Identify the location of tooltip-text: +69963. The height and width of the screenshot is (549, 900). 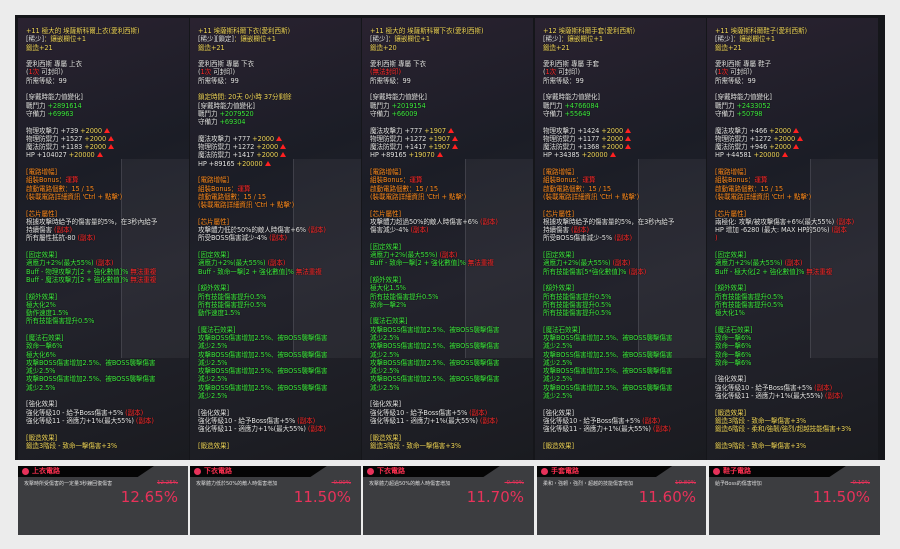
(60, 113).